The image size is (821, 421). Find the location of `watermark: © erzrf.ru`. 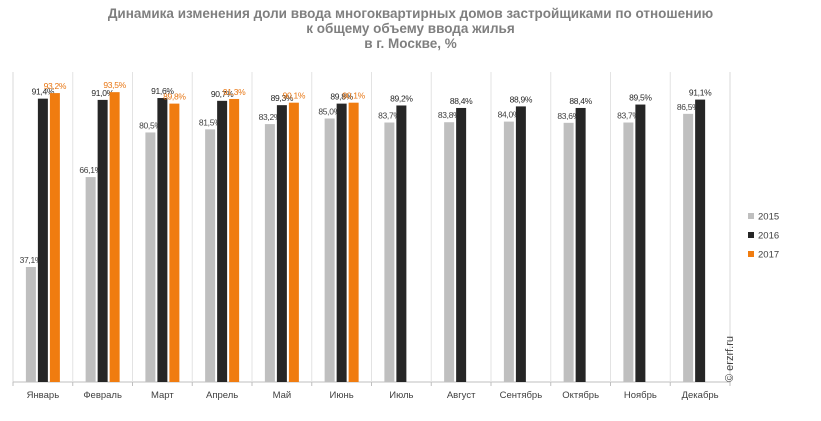

watermark: © erzrf.ru is located at coordinates (730, 359).